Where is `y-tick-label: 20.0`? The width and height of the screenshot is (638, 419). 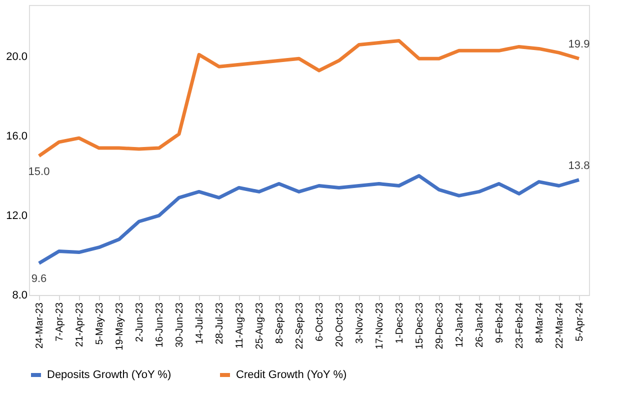 y-tick-label: 20.0 is located at coordinates (17, 57).